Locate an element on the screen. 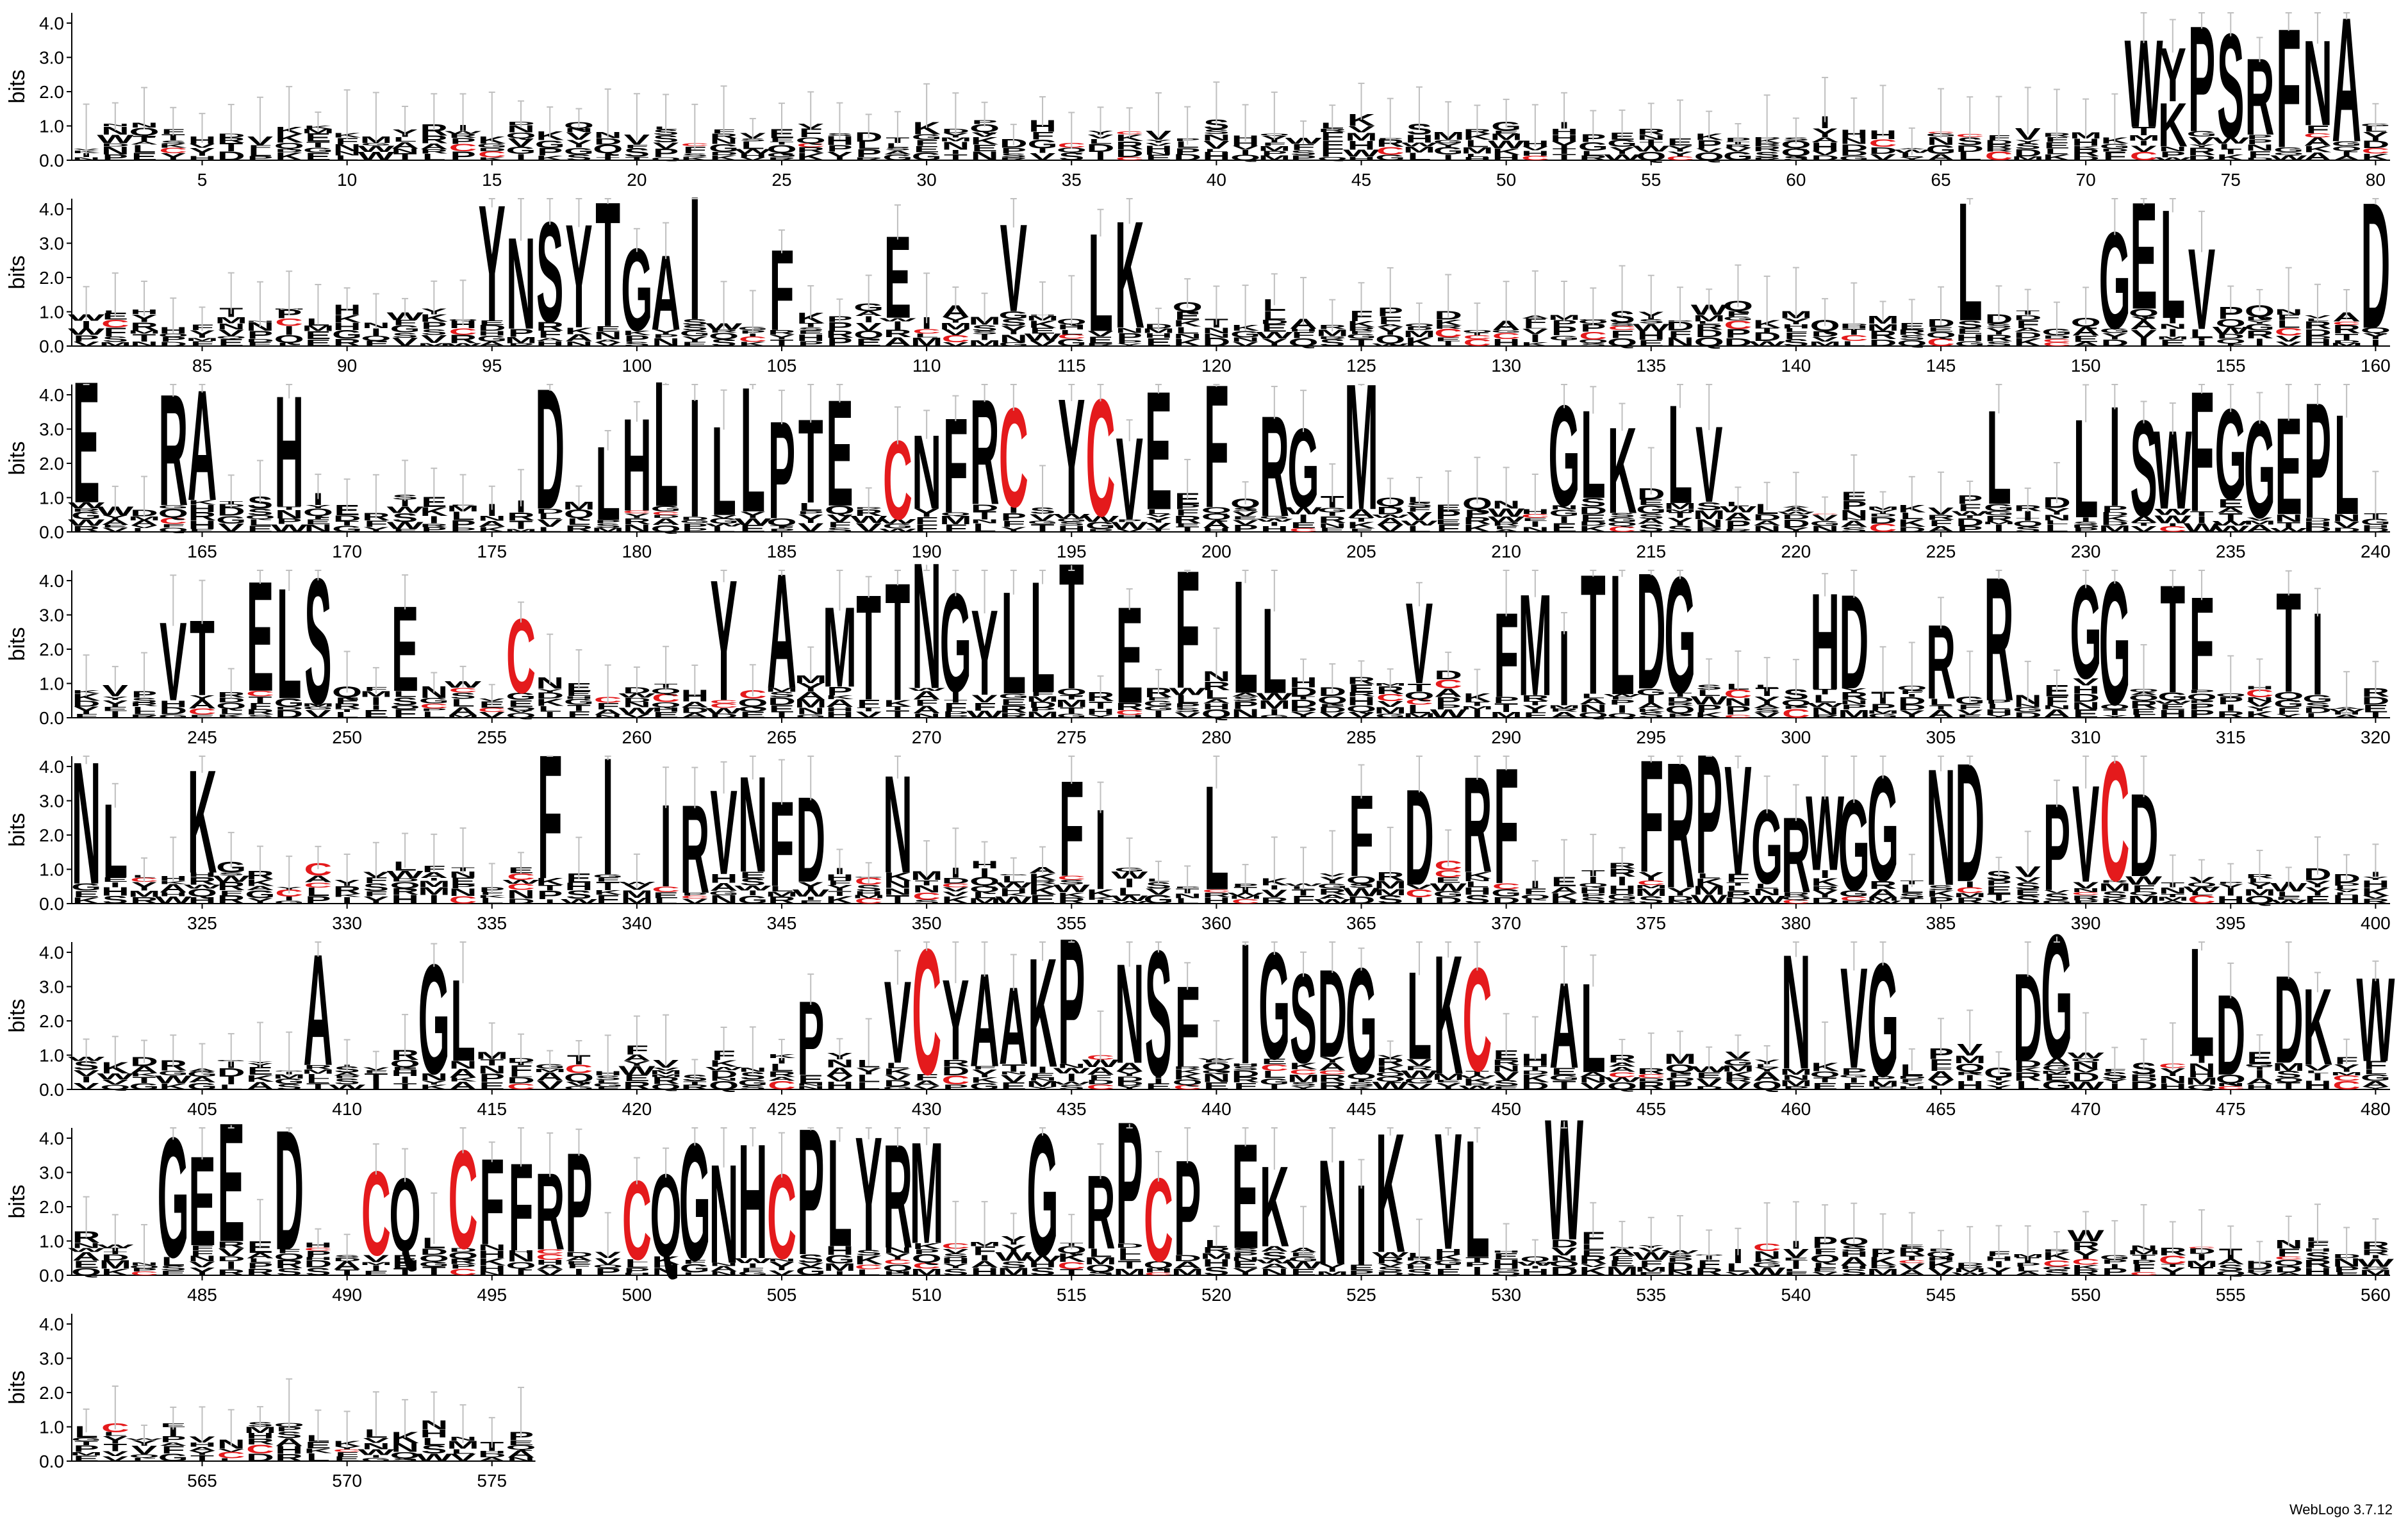 This screenshot has width=2408, height=1522. stack-511: SYHSVC is located at coordinates (955, 1238).